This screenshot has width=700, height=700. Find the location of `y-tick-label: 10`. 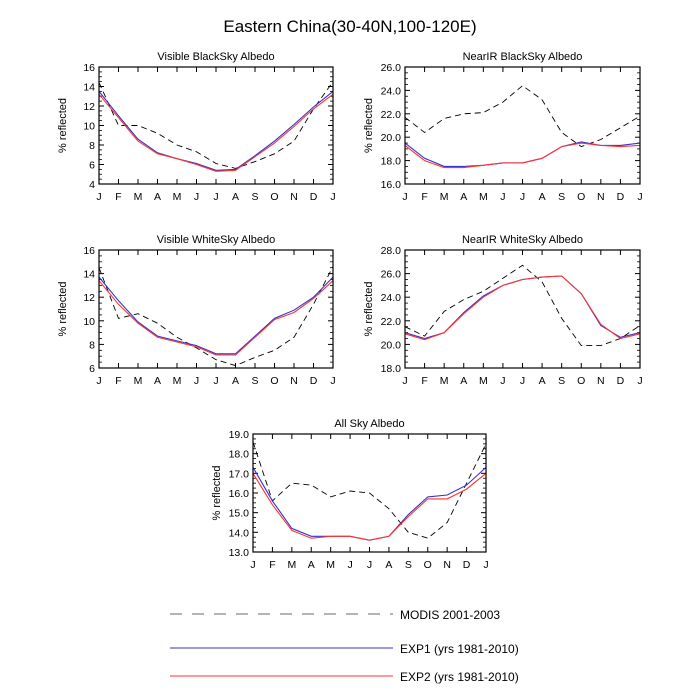

y-tick-label: 10 is located at coordinates (89, 127).